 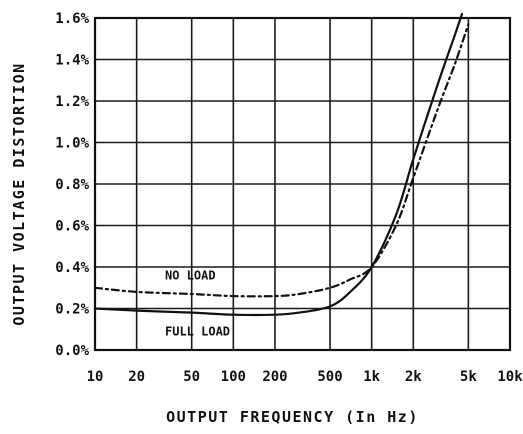 I want to click on x-tick-label: 100, so click(x=233, y=377).